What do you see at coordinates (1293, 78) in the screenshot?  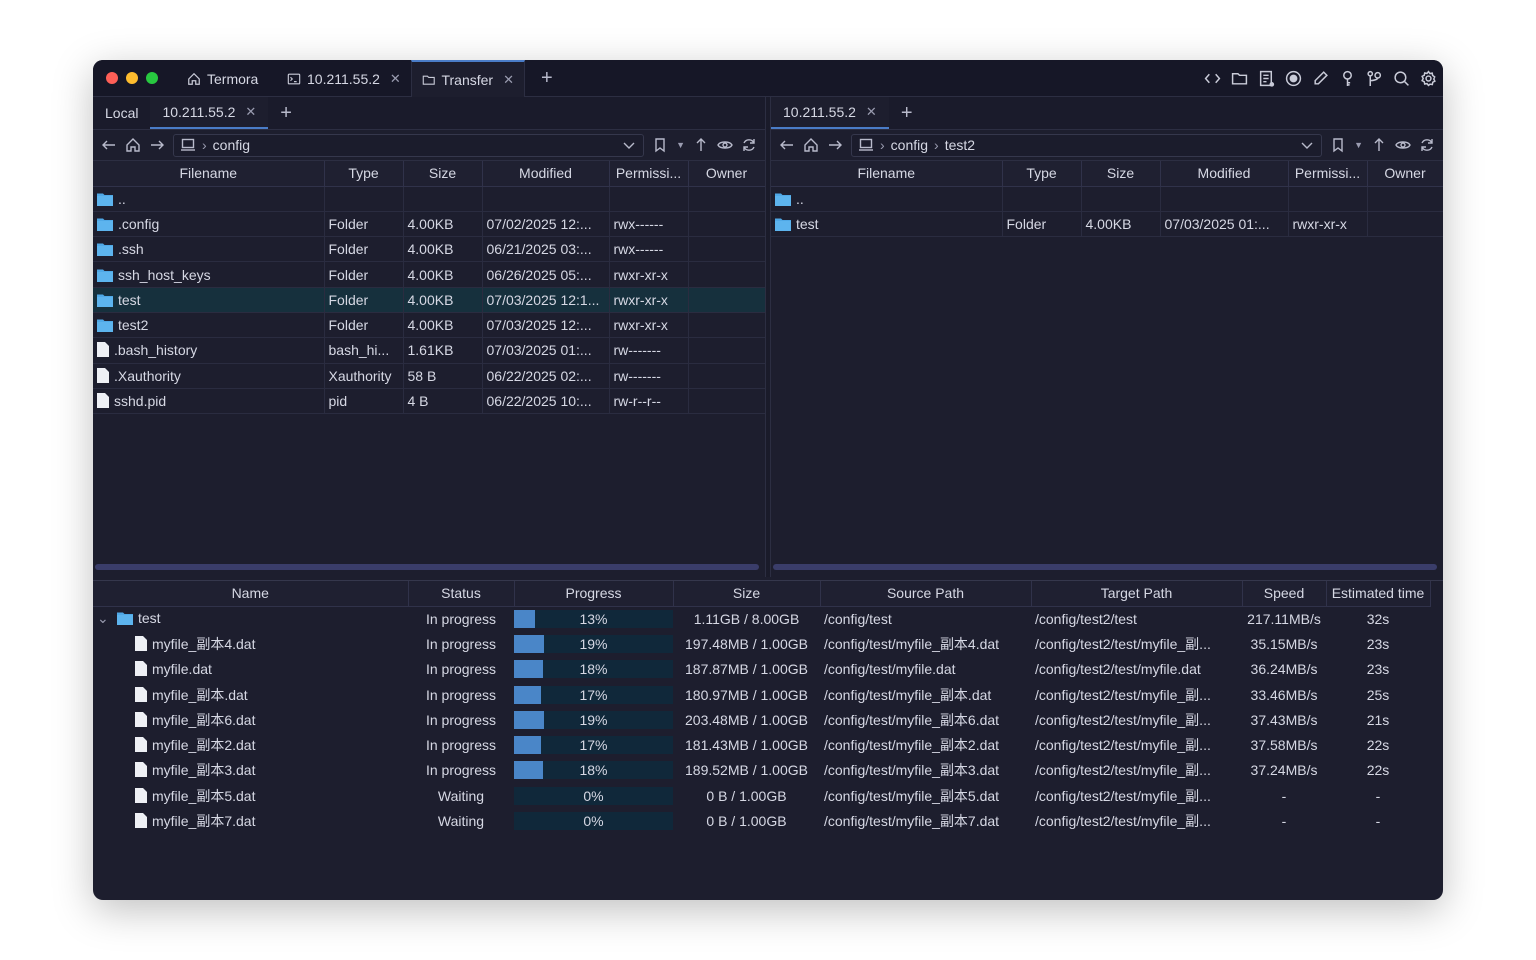 I see `record-icon` at bounding box center [1293, 78].